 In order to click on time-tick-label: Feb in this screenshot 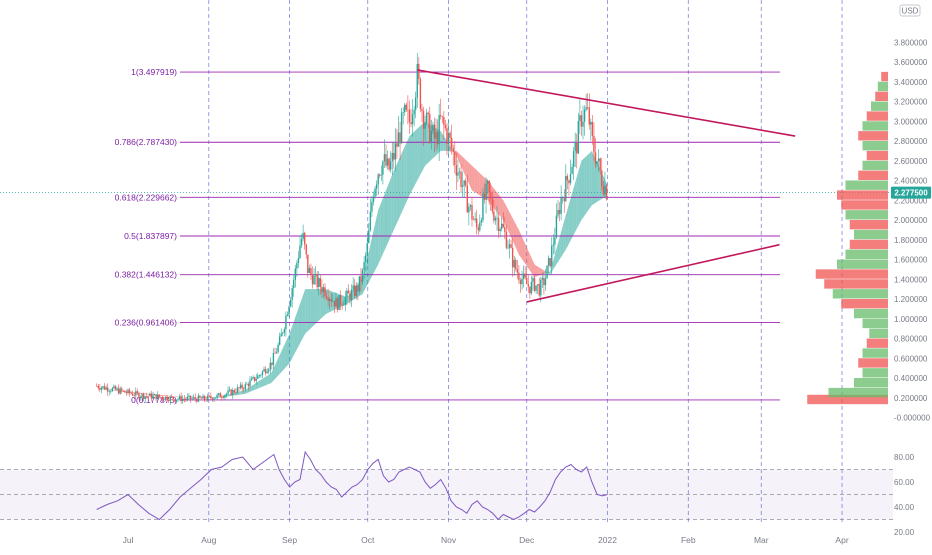, I will do `click(688, 540)`.